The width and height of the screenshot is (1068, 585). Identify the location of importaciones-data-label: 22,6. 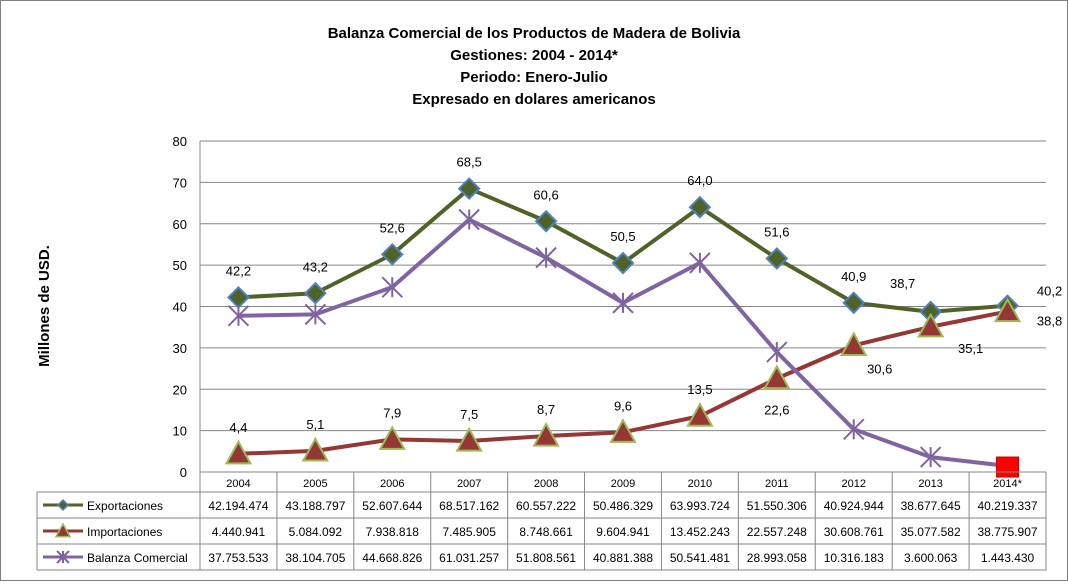
(776, 409).